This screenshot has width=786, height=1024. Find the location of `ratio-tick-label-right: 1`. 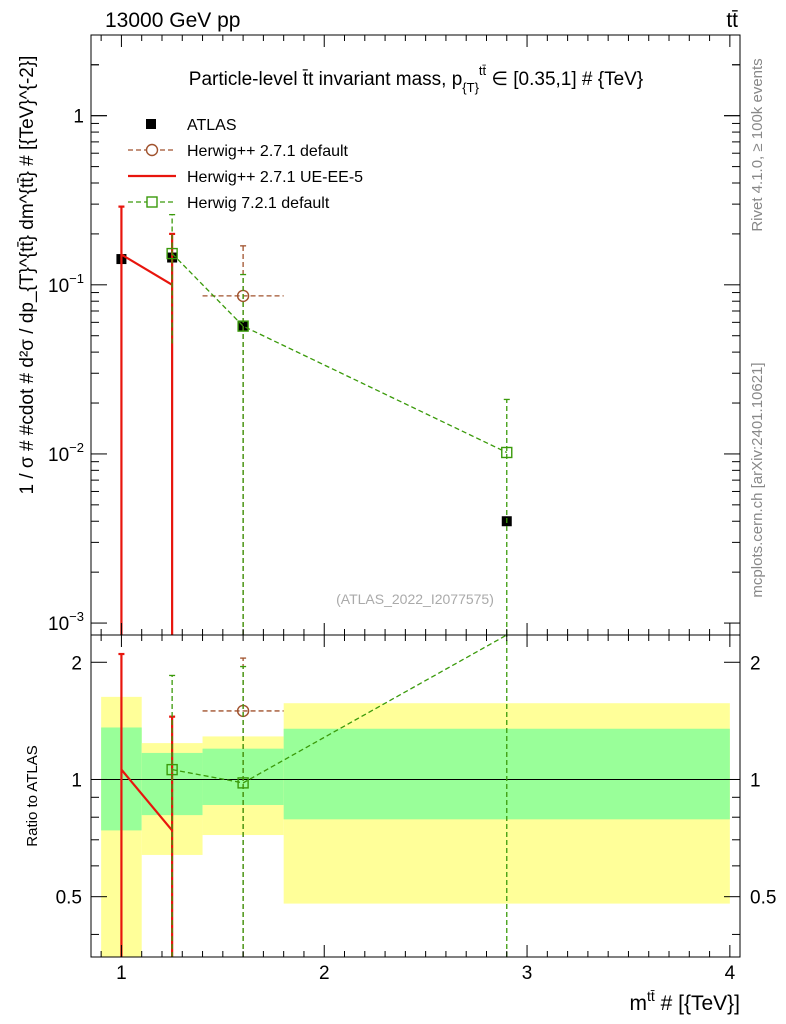

ratio-tick-label-right: 1 is located at coordinates (755, 780).